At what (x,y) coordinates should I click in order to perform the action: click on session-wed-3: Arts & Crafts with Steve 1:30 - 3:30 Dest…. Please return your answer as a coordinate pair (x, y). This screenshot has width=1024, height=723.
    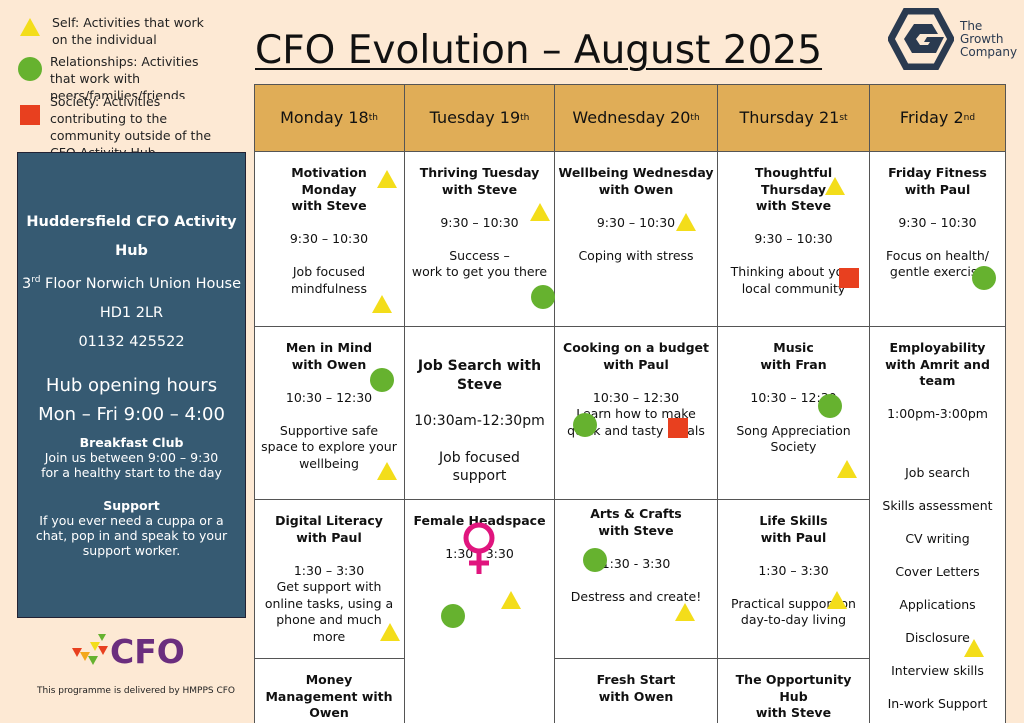
    Looking at the image, I should click on (636, 579).